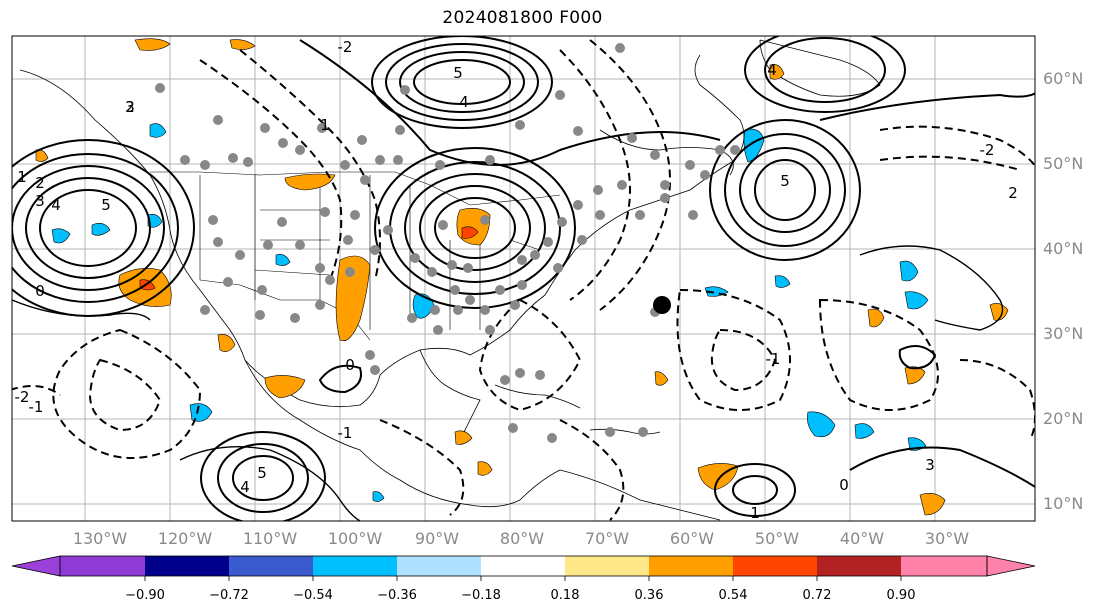  What do you see at coordinates (270, 538) in the screenshot?
I see `lon-label: 110°W` at bounding box center [270, 538].